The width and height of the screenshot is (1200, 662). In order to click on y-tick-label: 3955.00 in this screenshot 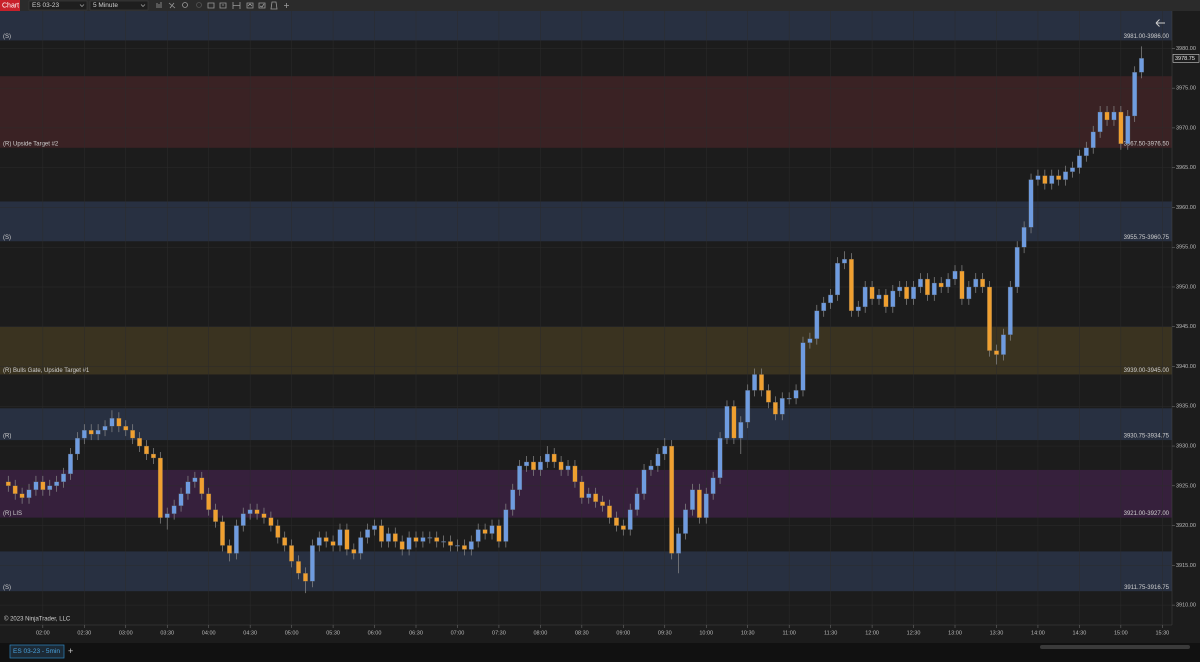, I will do `click(1186, 248)`.